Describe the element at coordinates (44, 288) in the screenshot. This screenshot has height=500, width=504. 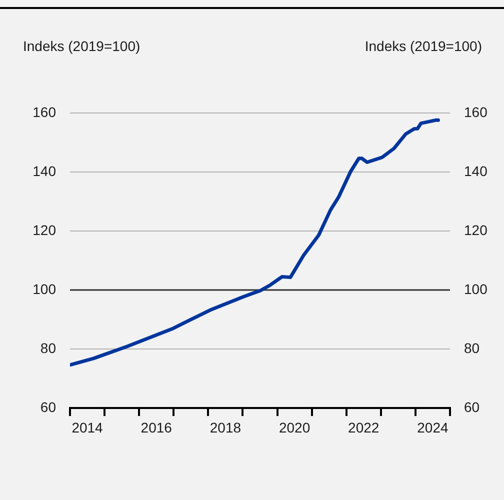
I see `y-tick-label: 100` at that location.